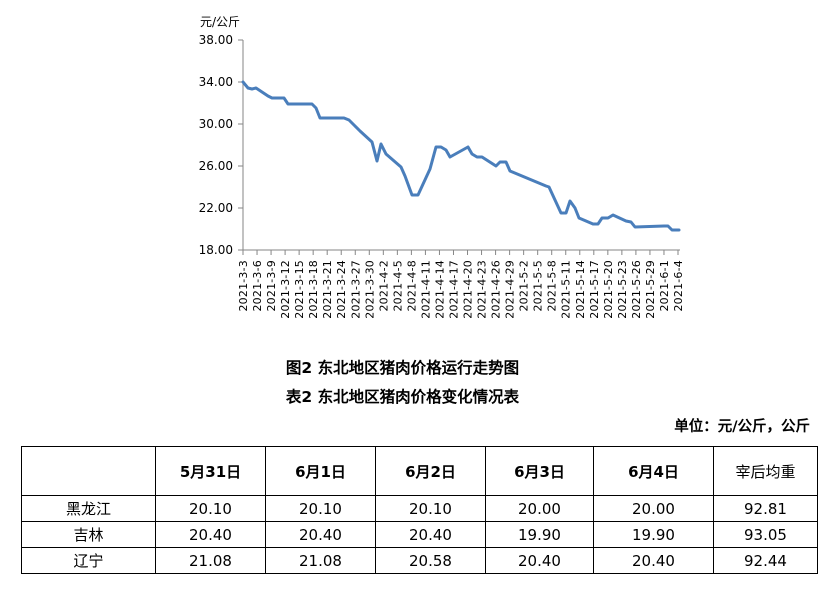  I want to click on header-cell-avg-weight: 宰后均重, so click(765, 471).